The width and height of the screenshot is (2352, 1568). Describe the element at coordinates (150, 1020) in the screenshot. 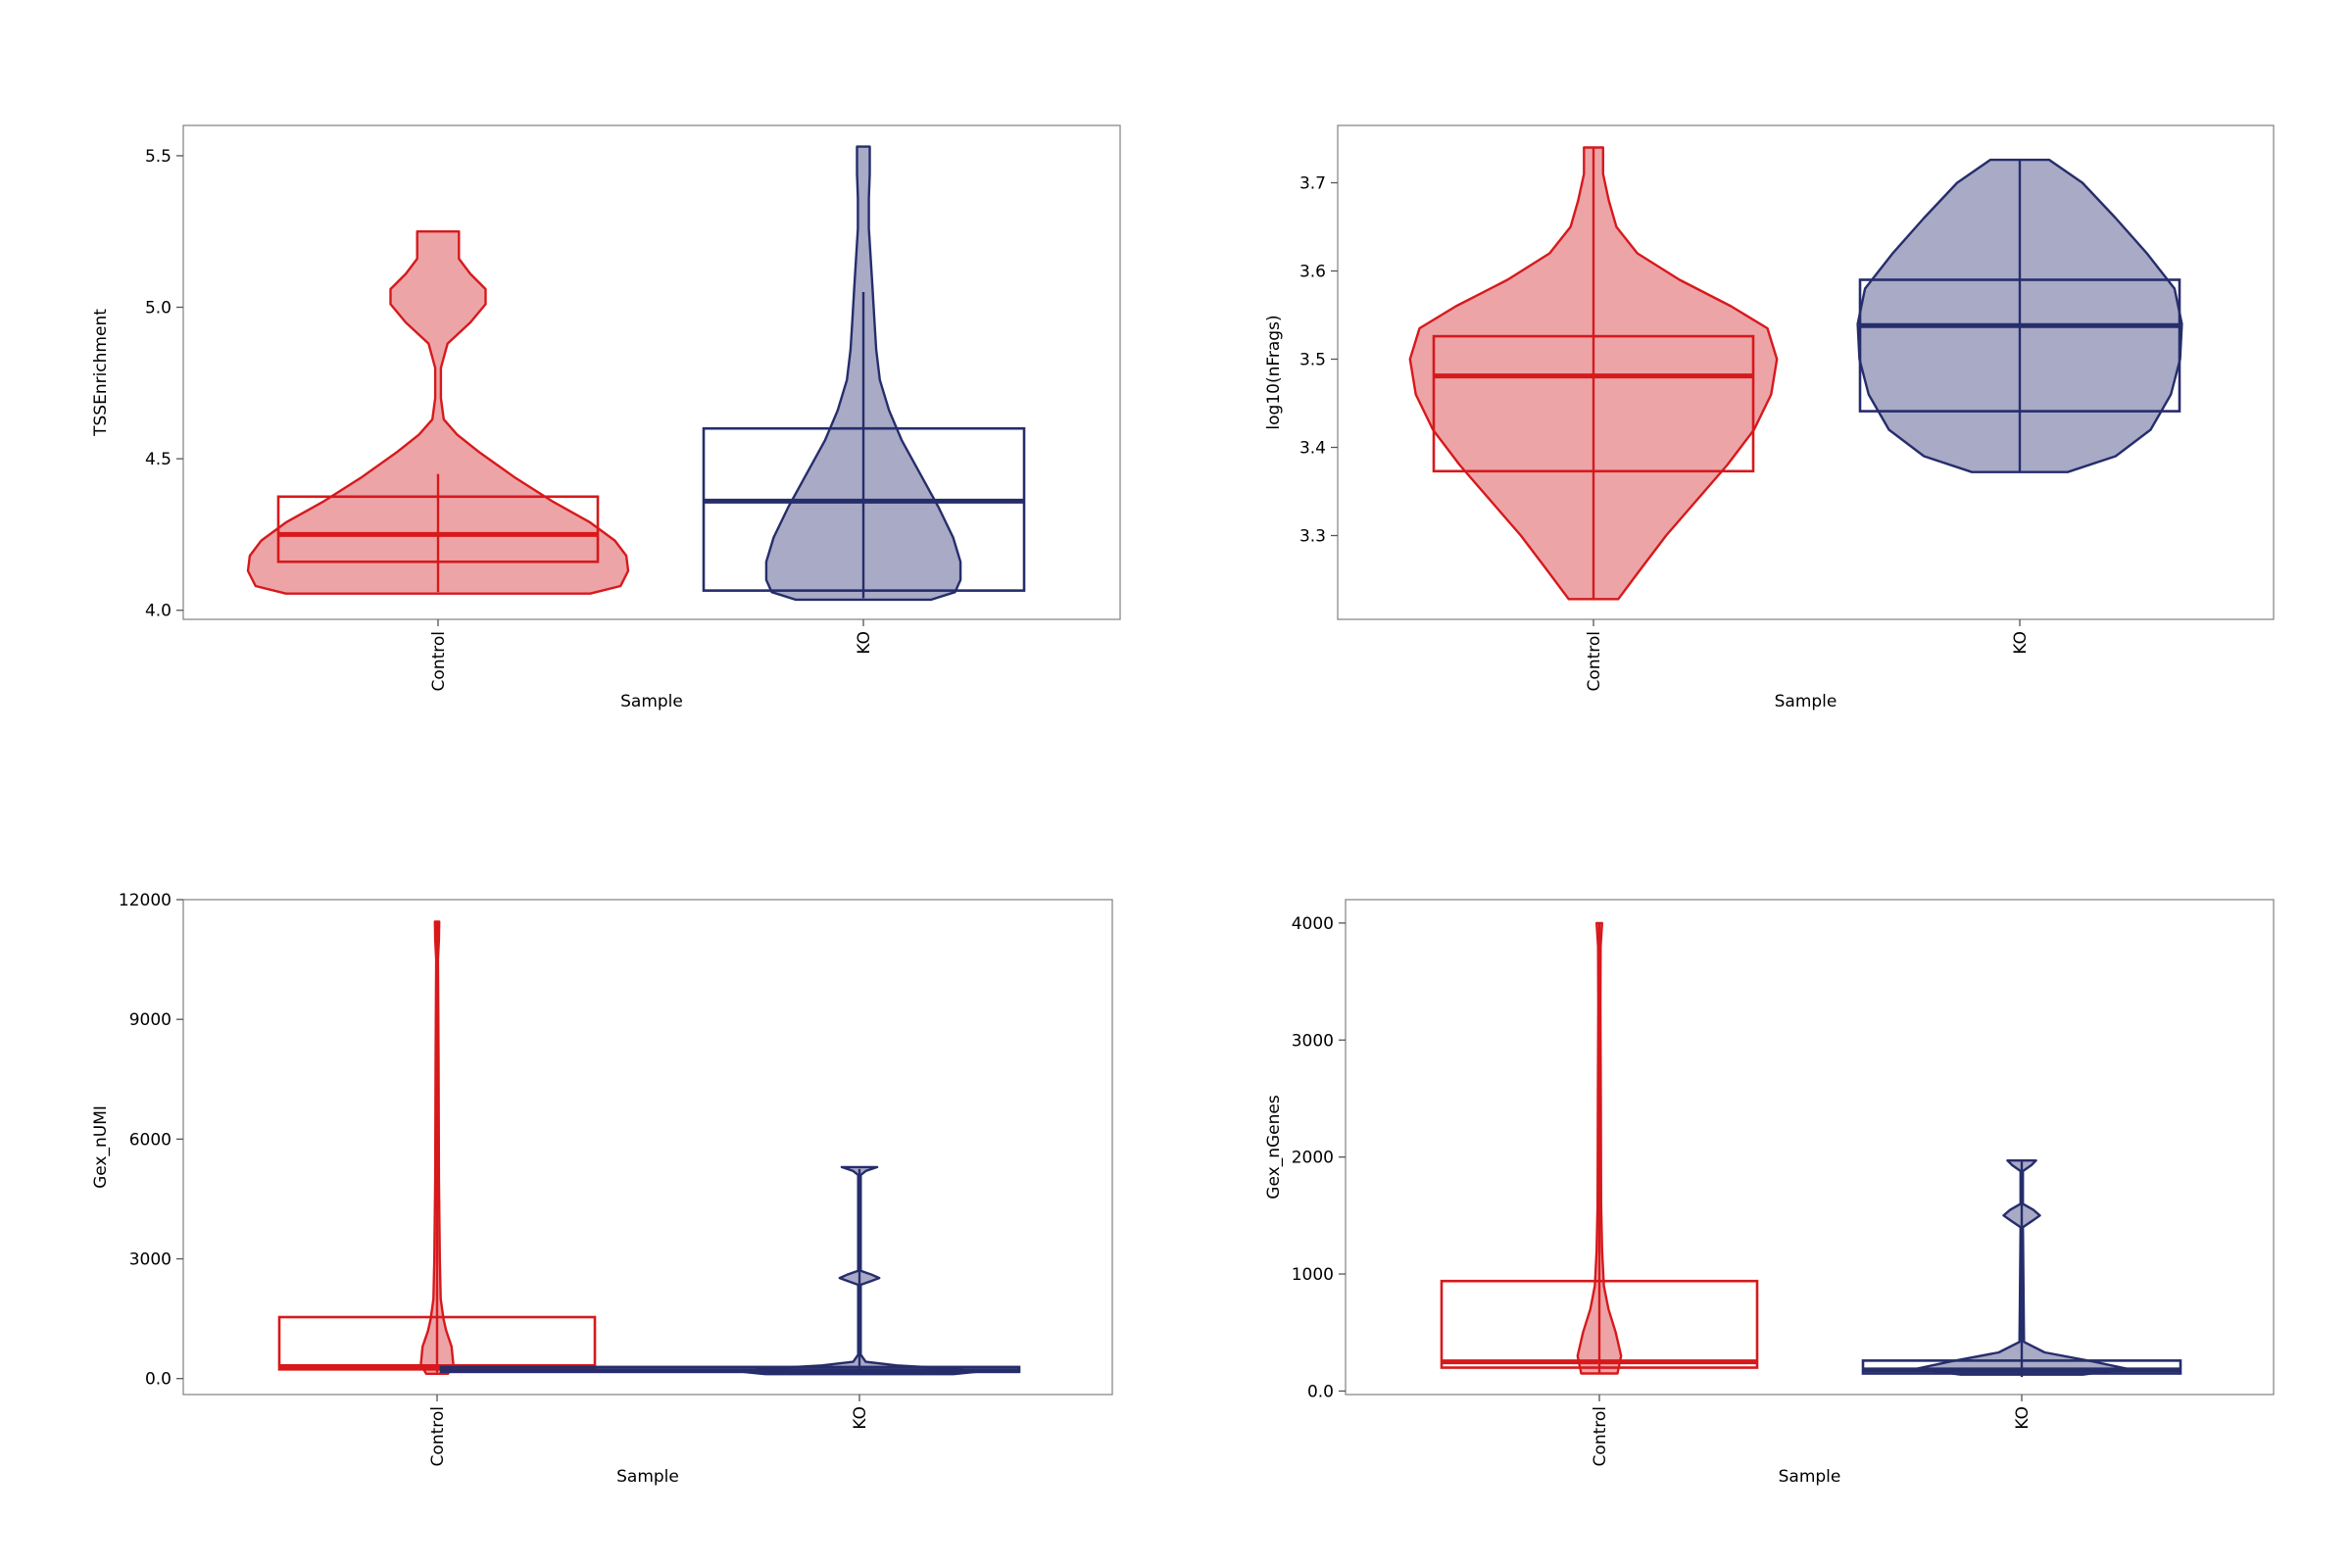

I see `y-tick-label: 9000` at that location.